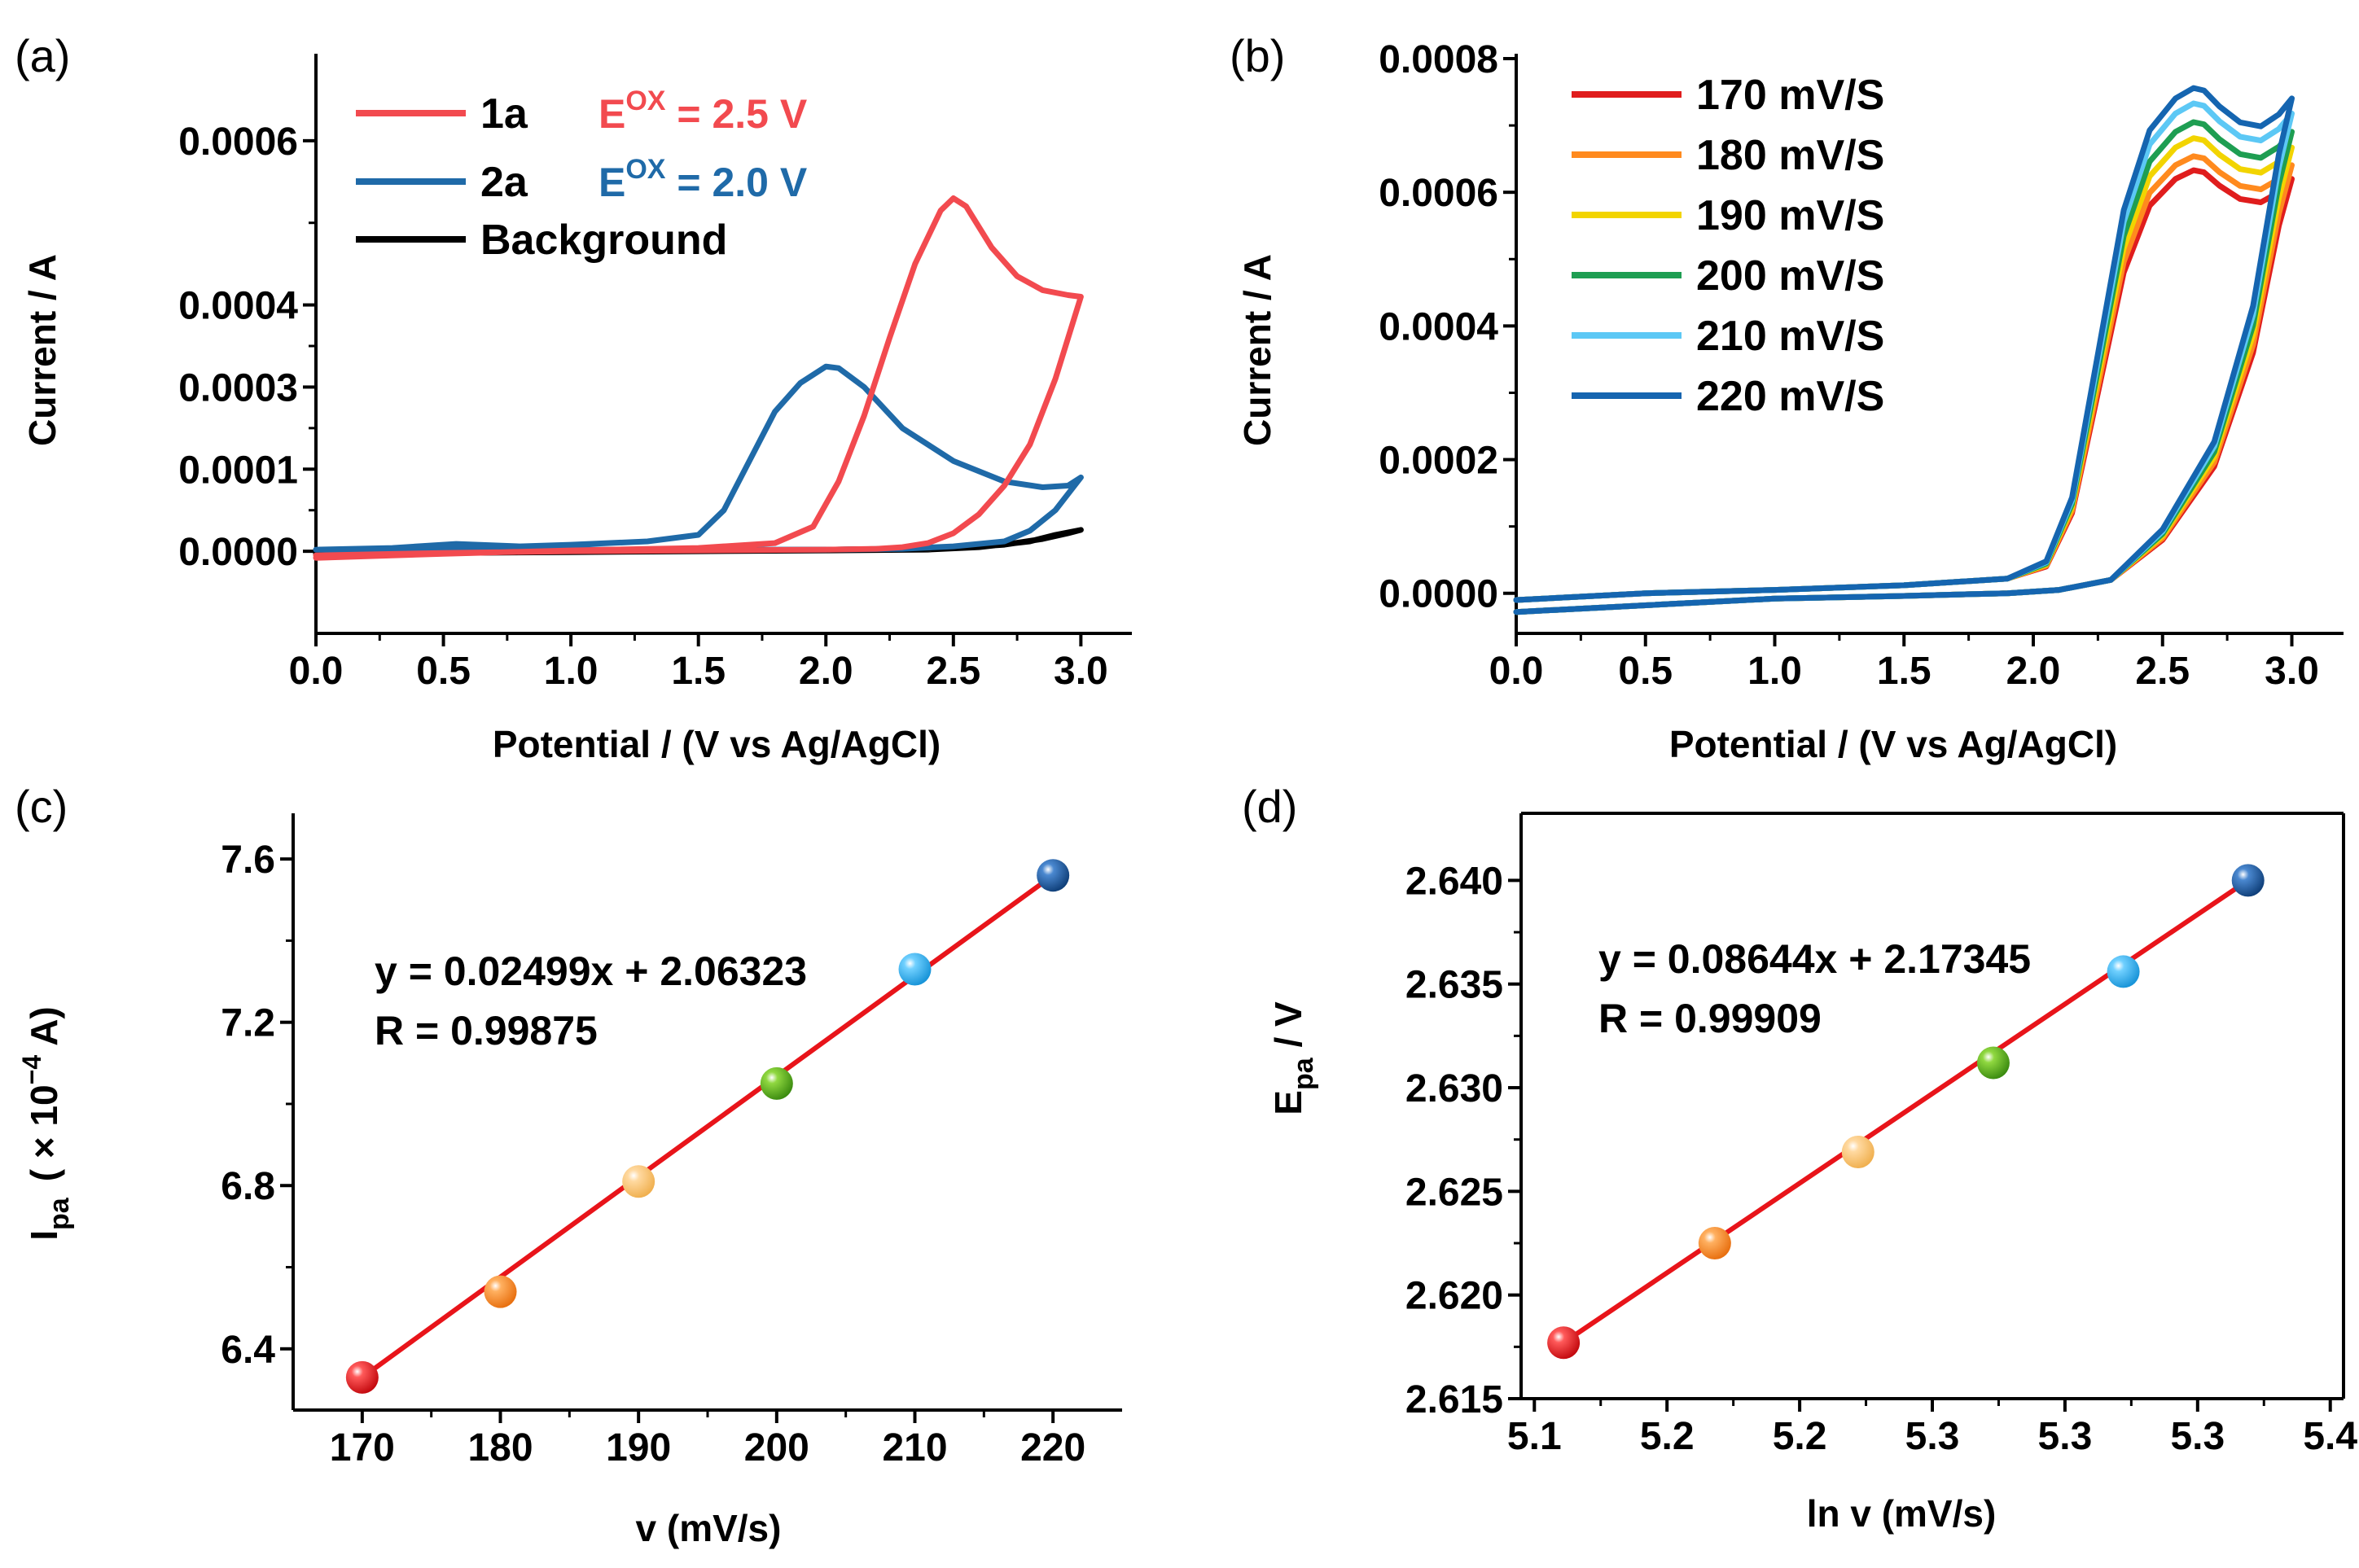  What do you see at coordinates (541, 177) in the screenshot?
I see `panel-a-legend: 1a 2a Background` at bounding box center [541, 177].